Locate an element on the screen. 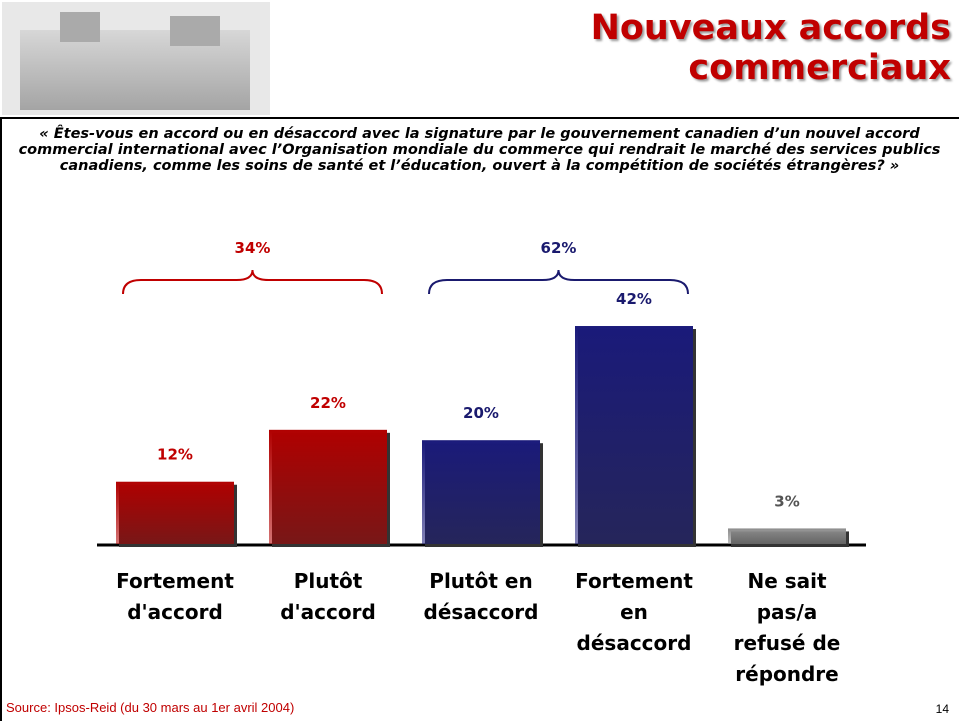 This screenshot has width=959, height=721. group-label: 34% is located at coordinates (253, 248).